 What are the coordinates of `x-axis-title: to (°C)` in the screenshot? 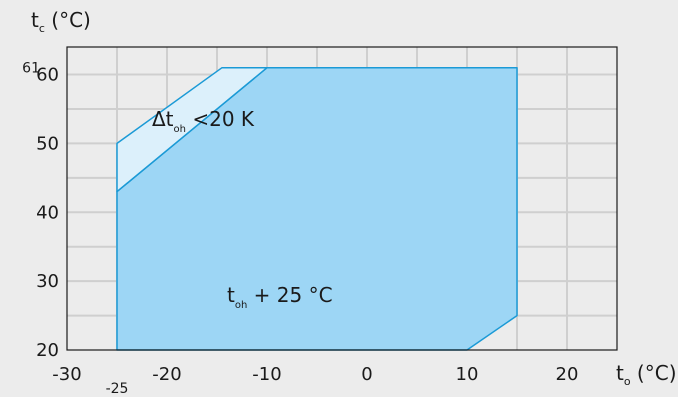 It's located at (646, 374).